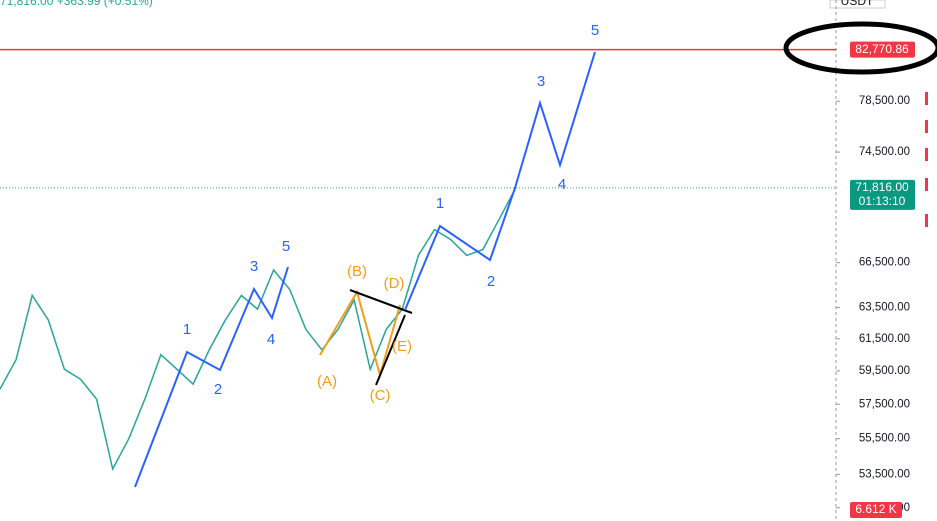  I want to click on projection-line, so click(500, 181).